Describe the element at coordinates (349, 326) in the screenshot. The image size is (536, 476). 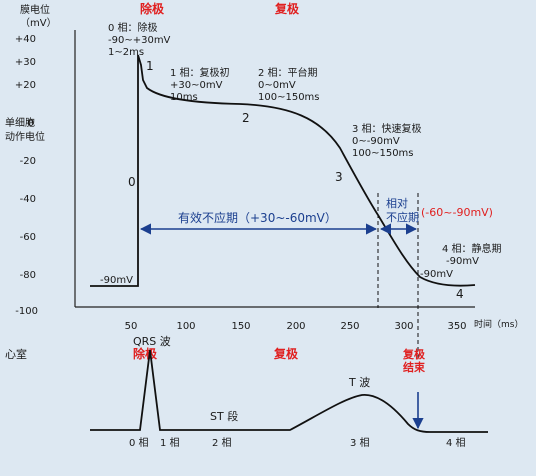
I see `x-tick-label: 250` at that location.